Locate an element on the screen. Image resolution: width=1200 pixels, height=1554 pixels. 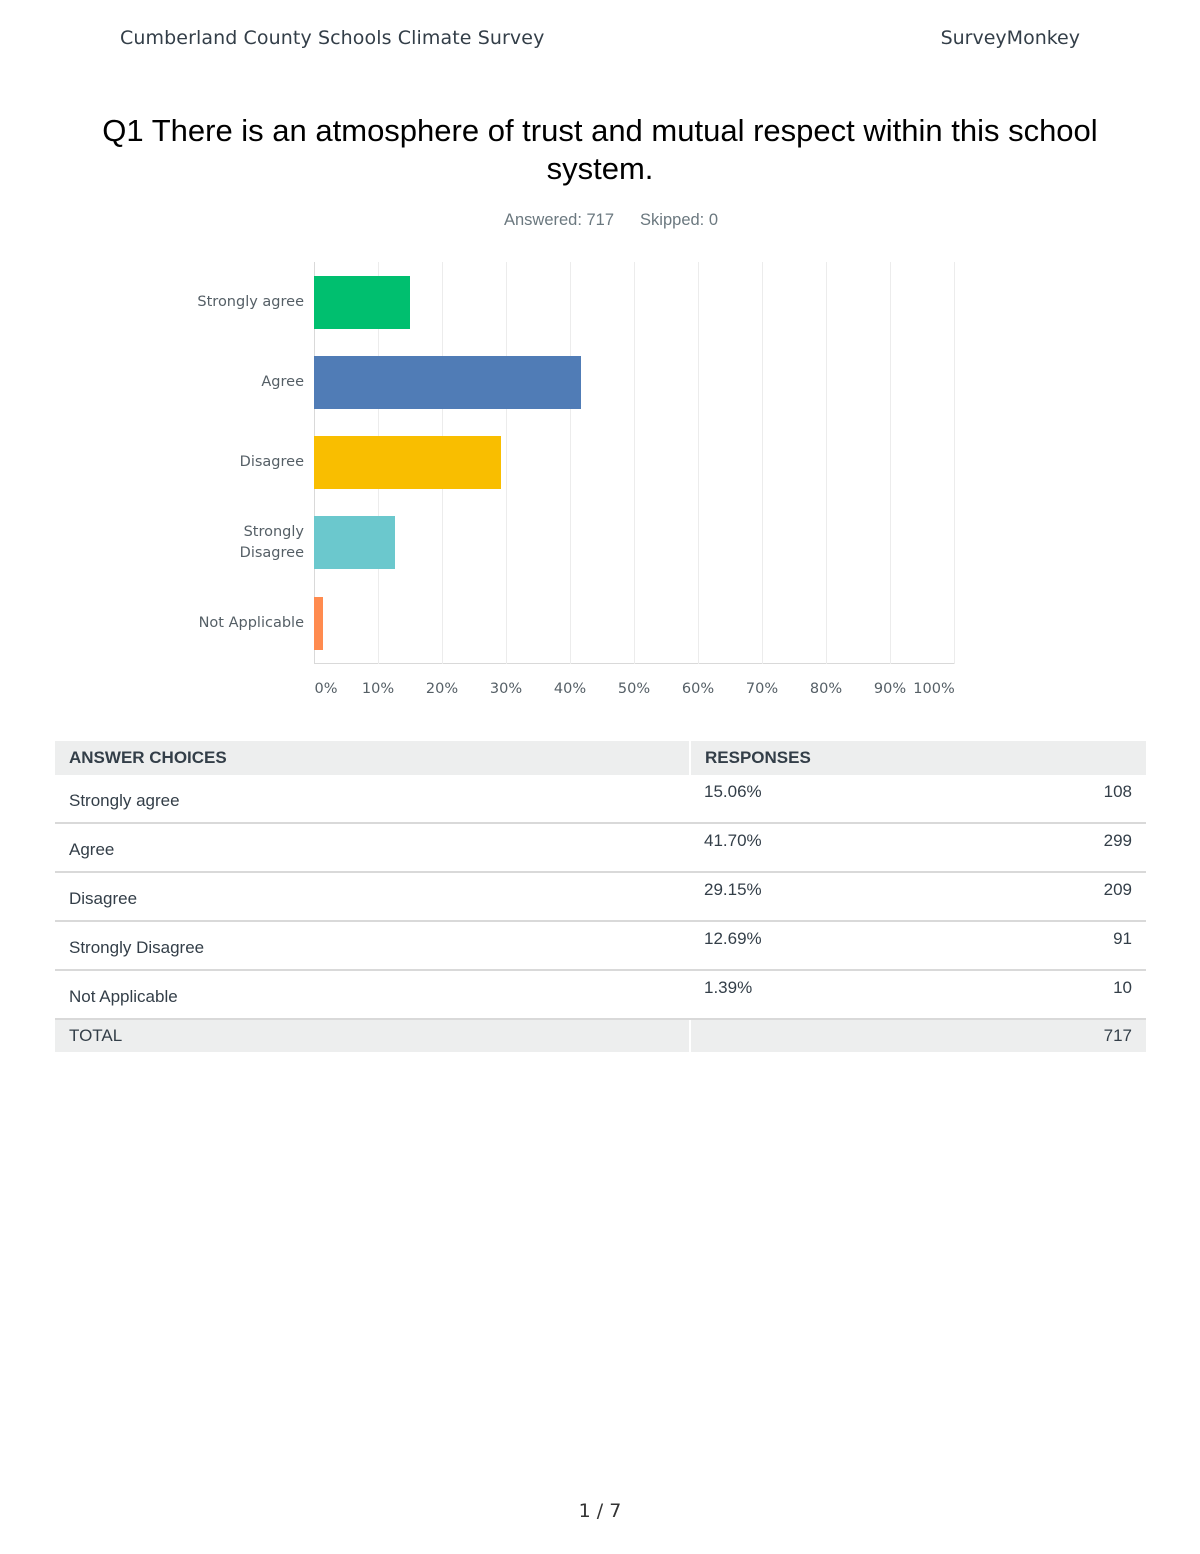
response-percent: 41.70% is located at coordinates (804, 848).